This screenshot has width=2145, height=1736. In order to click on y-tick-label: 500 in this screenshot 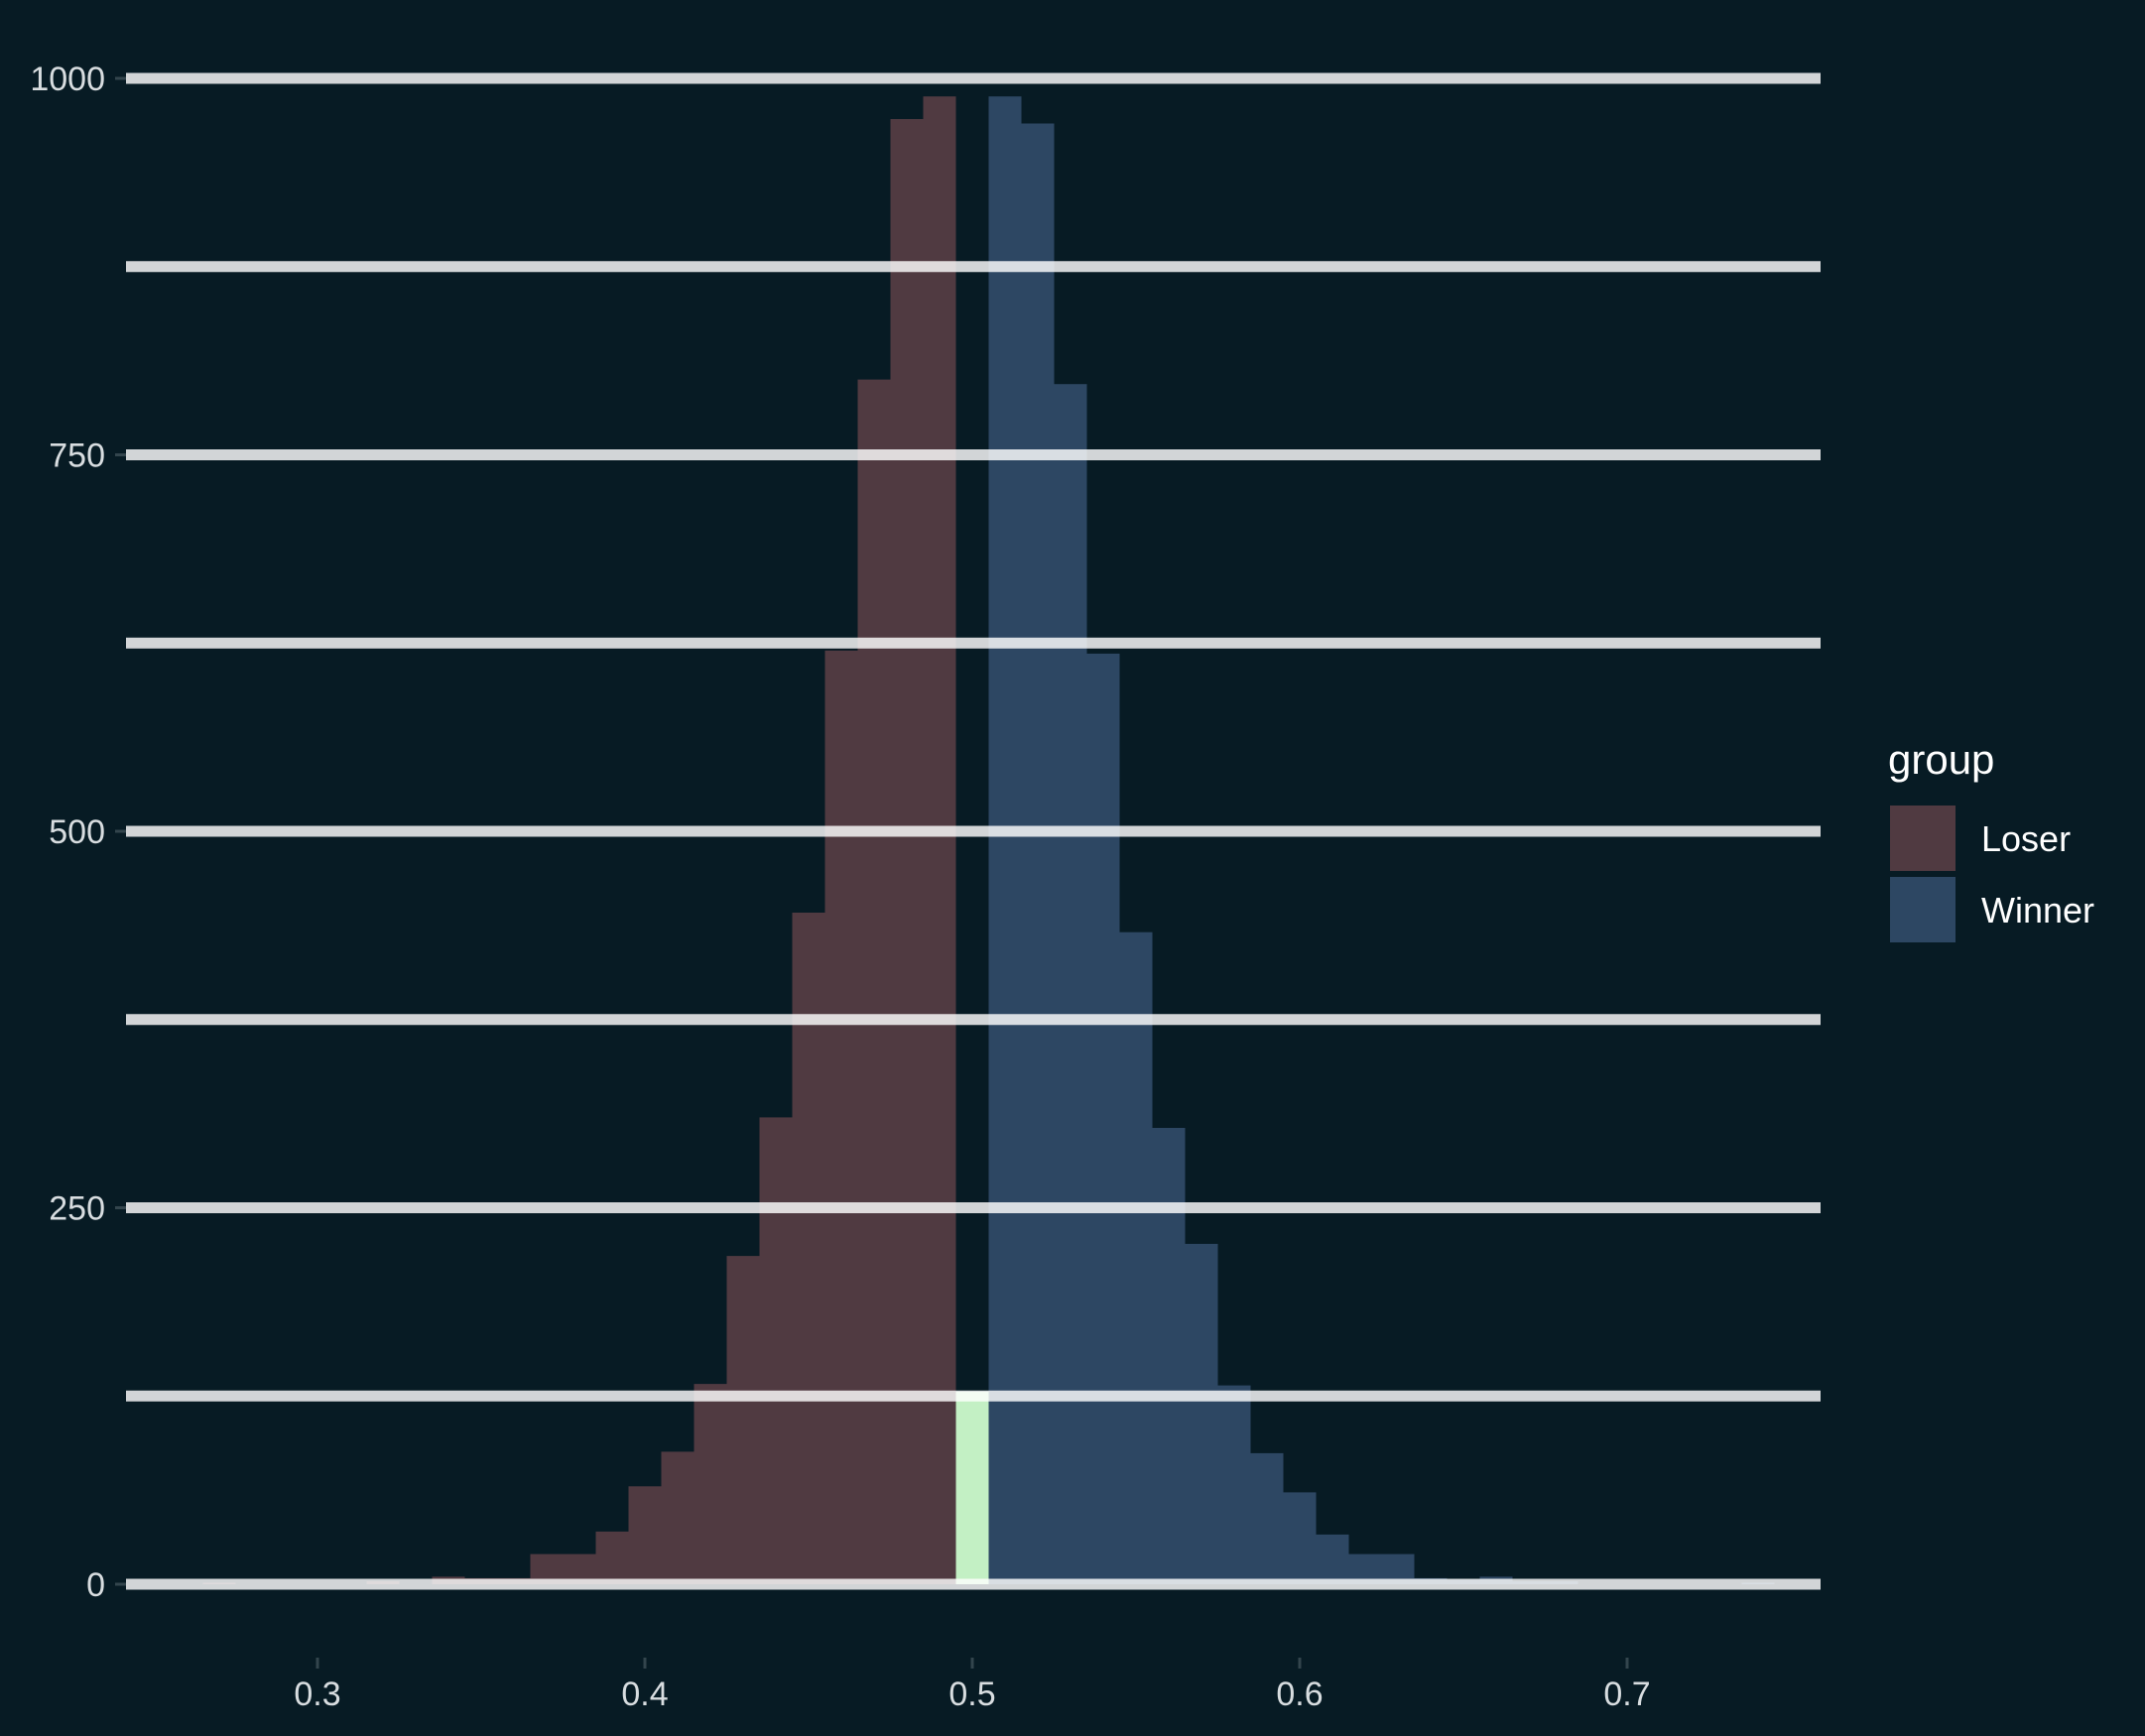, I will do `click(77, 832)`.